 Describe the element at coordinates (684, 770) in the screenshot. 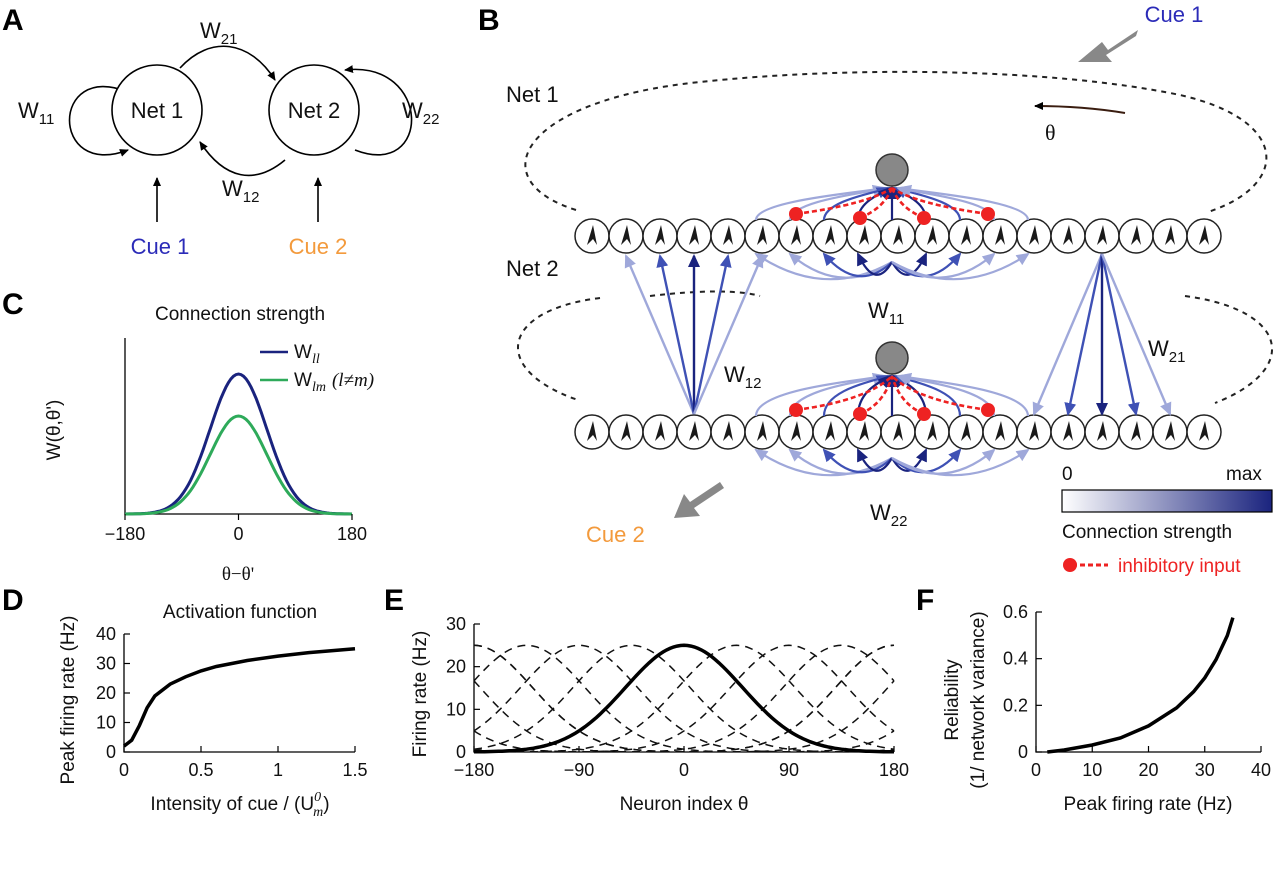

I see `e-xtick-label: 0` at that location.